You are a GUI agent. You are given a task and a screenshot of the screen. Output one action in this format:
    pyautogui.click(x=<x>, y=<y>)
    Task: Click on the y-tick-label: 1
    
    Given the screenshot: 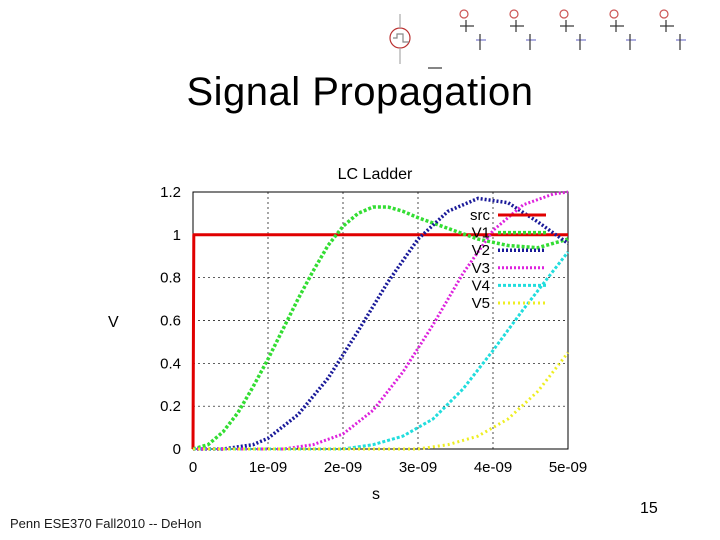 What is the action you would take?
    pyautogui.click(x=177, y=235)
    